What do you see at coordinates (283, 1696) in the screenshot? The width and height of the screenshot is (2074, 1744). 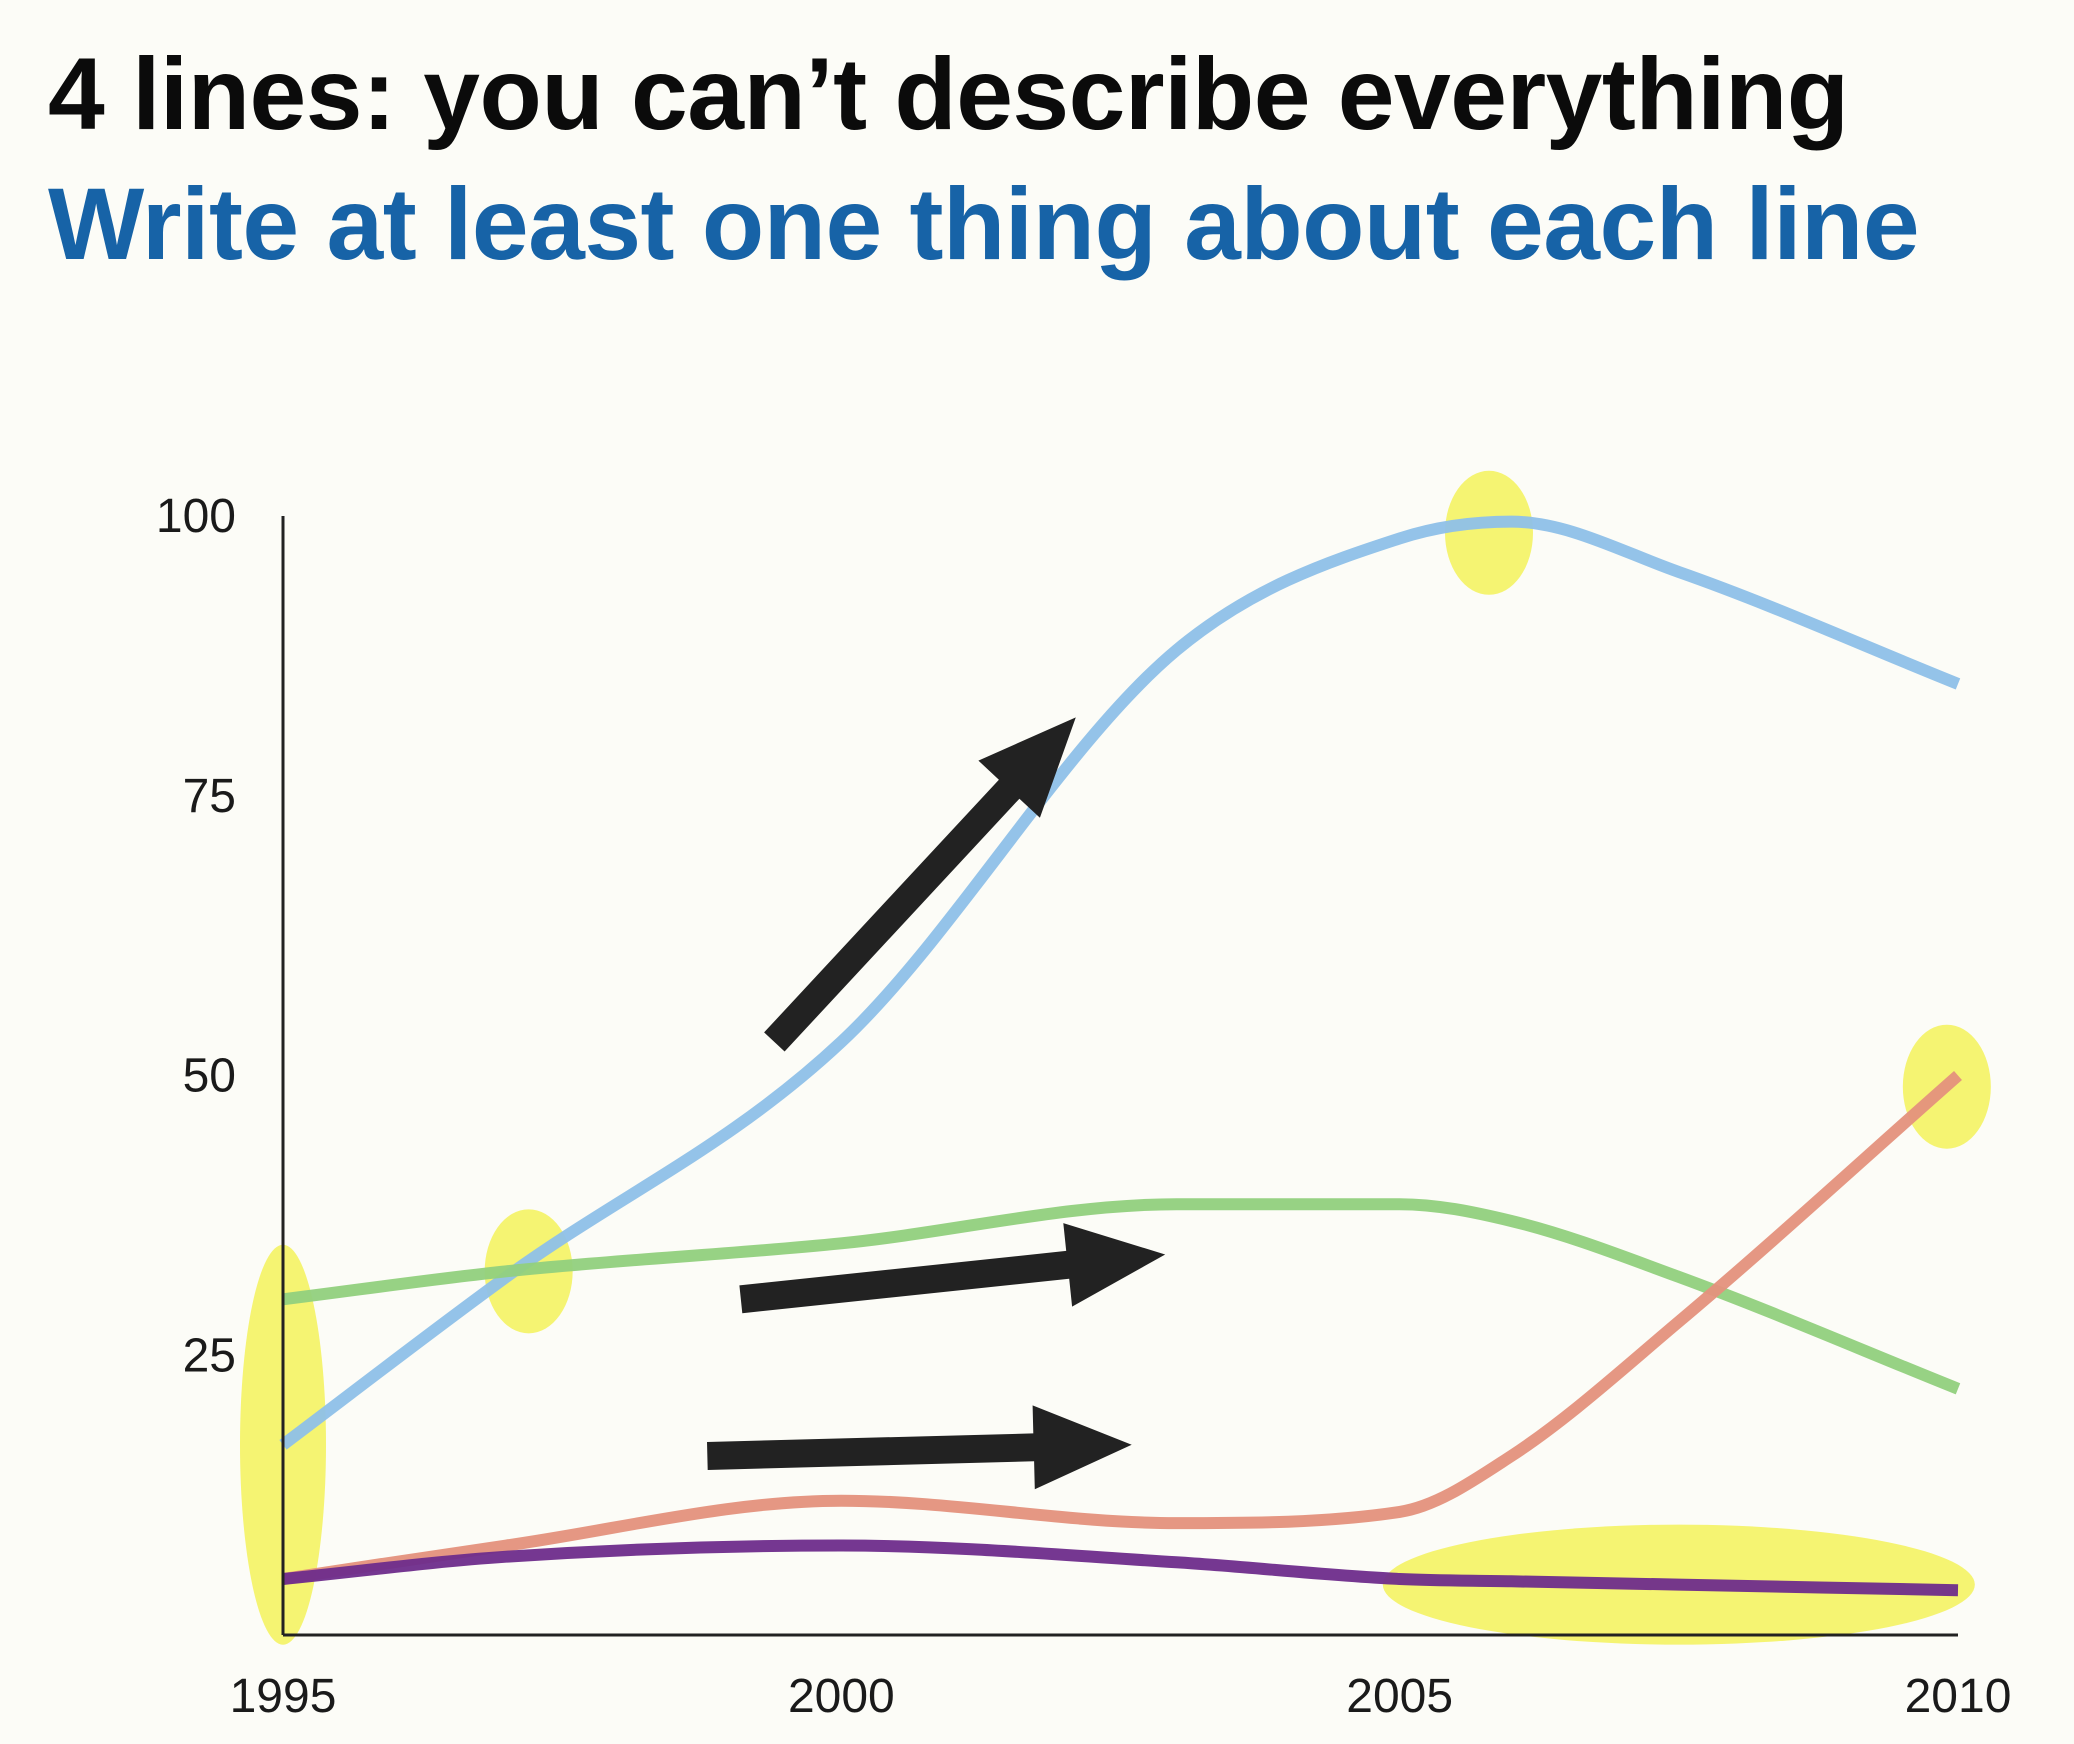 I see `x-tick-label: 1995` at bounding box center [283, 1696].